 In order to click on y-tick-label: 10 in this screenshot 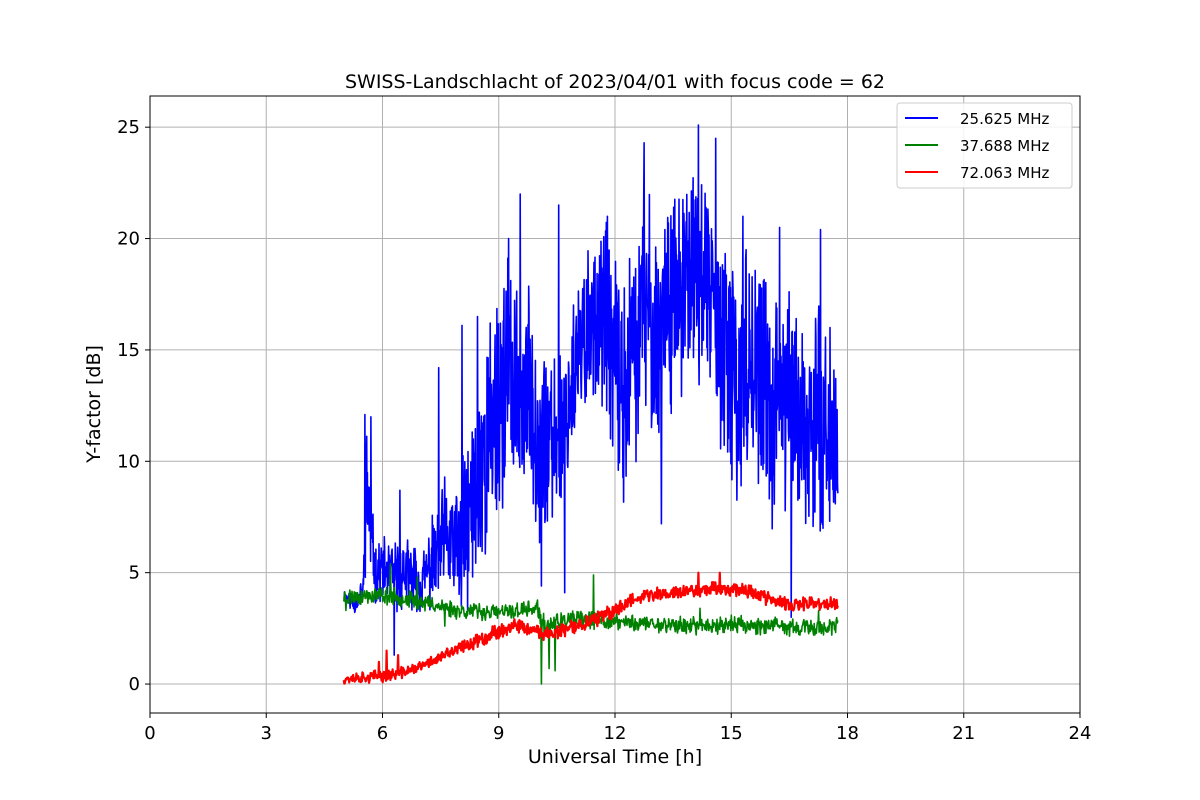, I will do `click(128, 461)`.